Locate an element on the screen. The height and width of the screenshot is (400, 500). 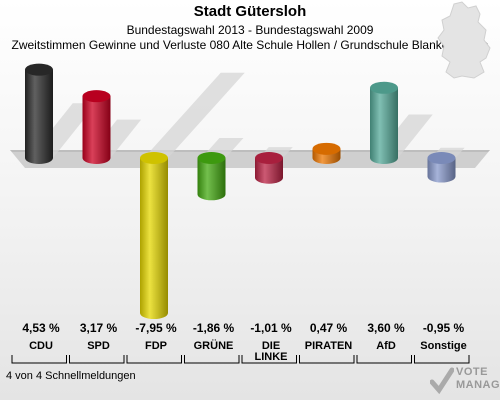
germany-map-icon is located at coordinates (464, 40).